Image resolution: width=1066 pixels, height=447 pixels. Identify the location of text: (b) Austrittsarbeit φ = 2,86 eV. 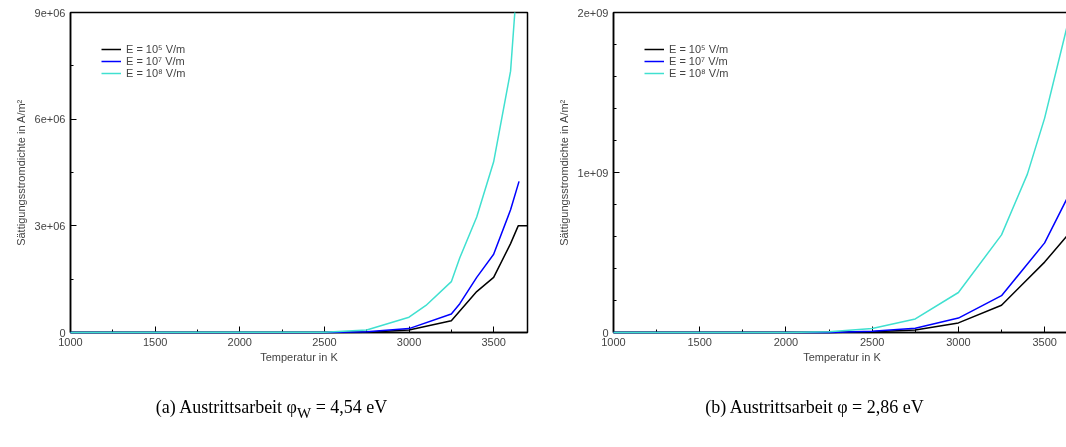
(814, 407).